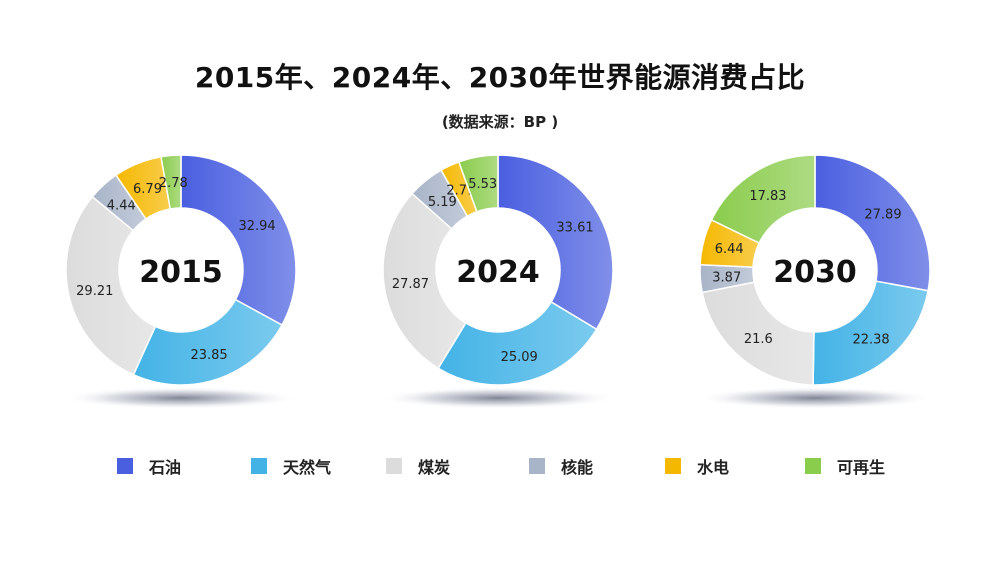 This screenshot has width=1000, height=562. I want to click on legend-item-coal: 煤炭, so click(418, 466).